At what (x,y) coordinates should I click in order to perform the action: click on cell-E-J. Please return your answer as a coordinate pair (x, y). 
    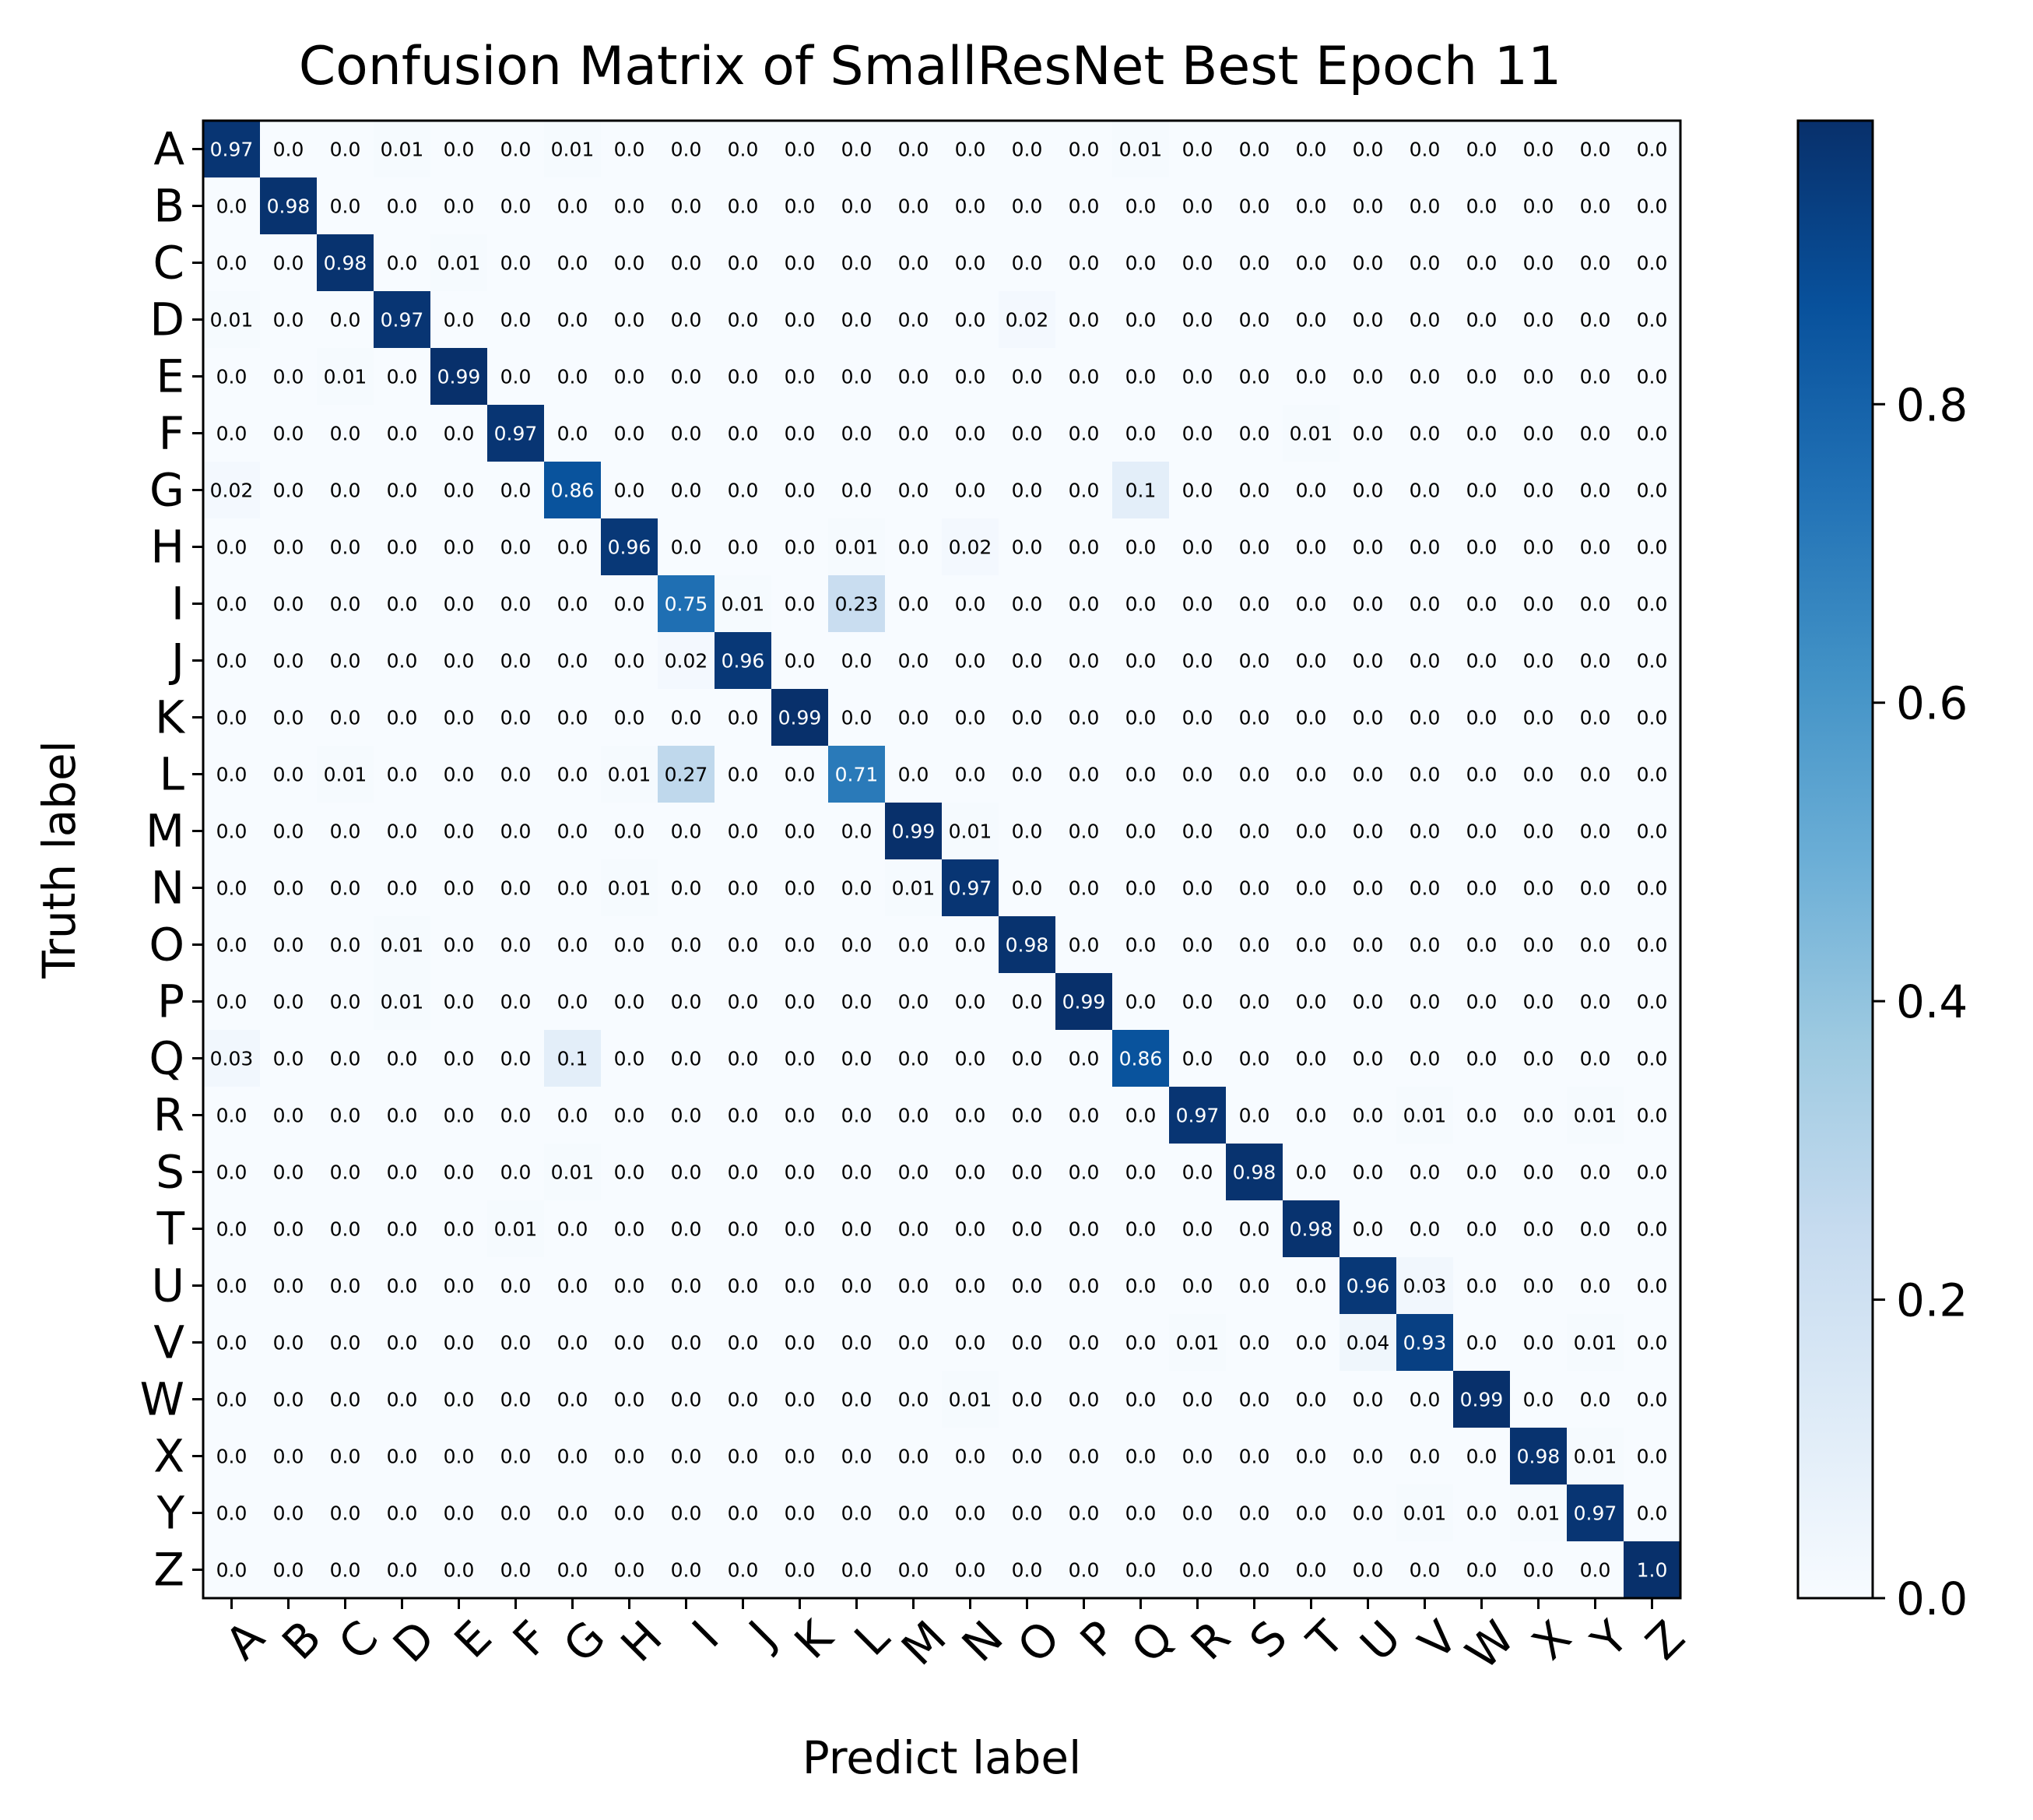
    Looking at the image, I should click on (743, 377).